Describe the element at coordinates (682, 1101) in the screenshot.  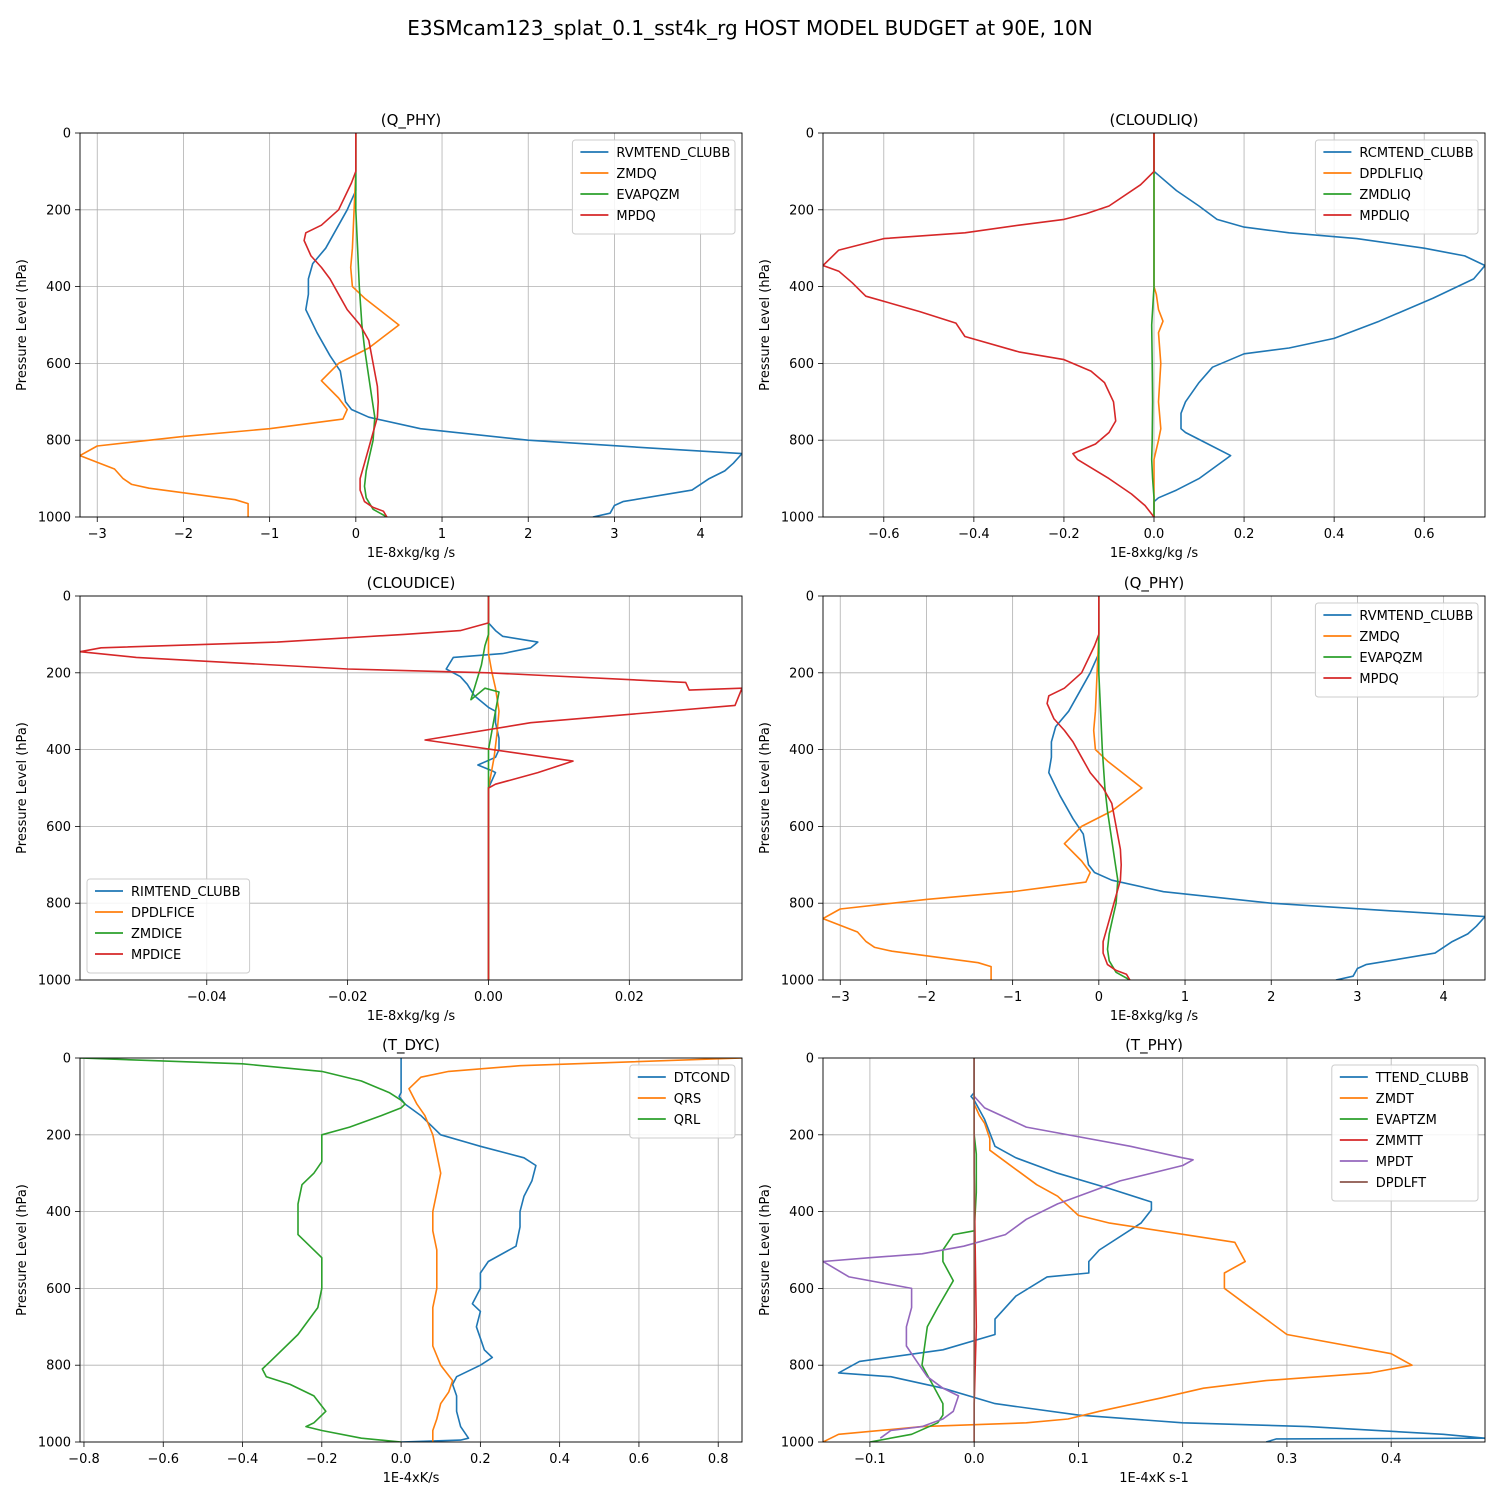
I see `legend: DTCOND QRS QRL` at that location.